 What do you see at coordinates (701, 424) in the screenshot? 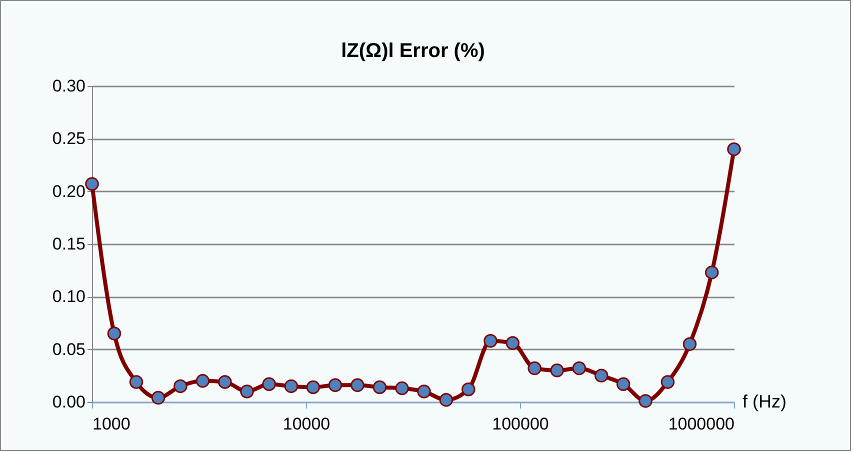
I see `x-tick-label: 1000000` at bounding box center [701, 424].